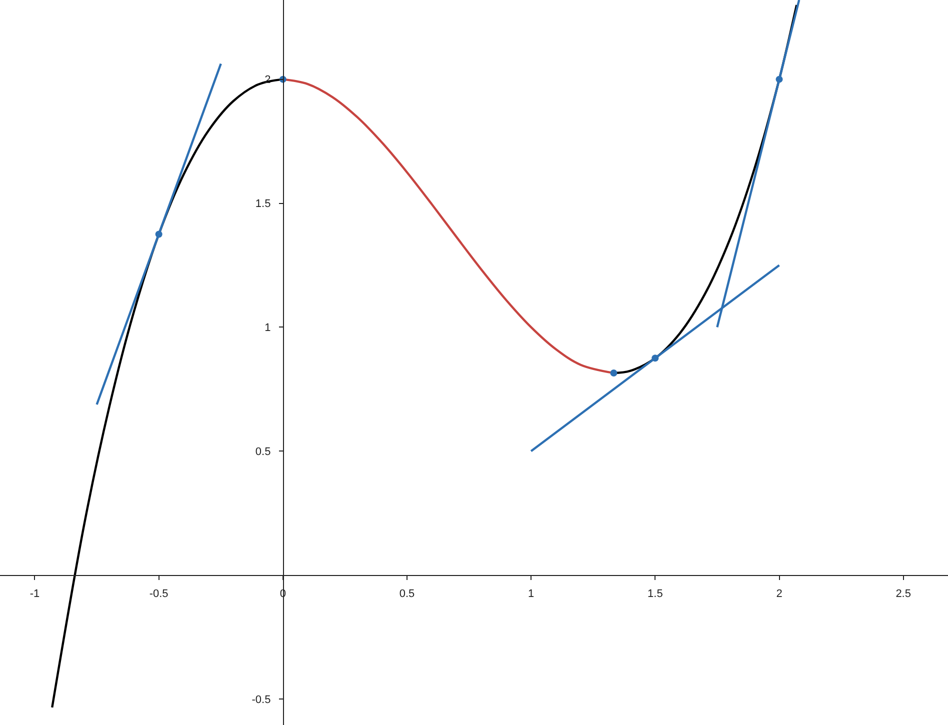  What do you see at coordinates (655, 594) in the screenshot?
I see `x-tick-label: 1.5` at bounding box center [655, 594].